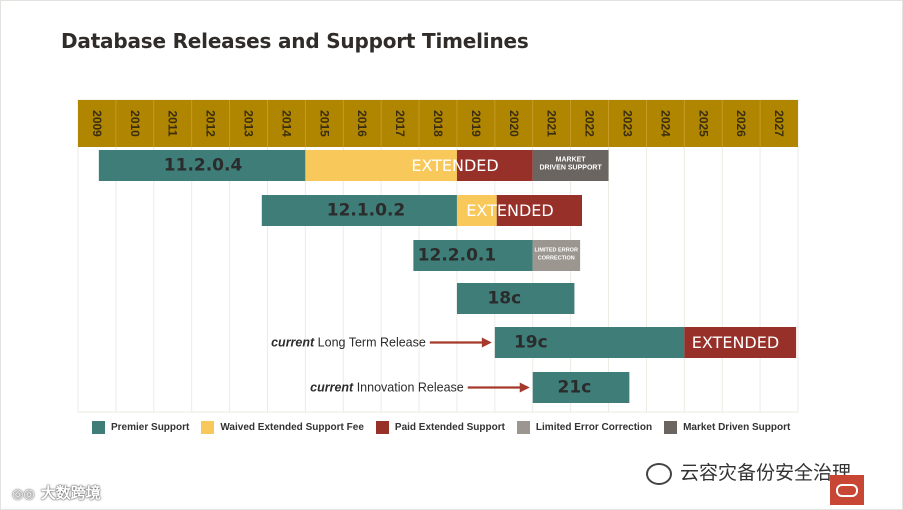 The image size is (903, 510). Describe the element at coordinates (295, 41) in the screenshot. I see `page-title: Database Releases and Support Timelines` at that location.